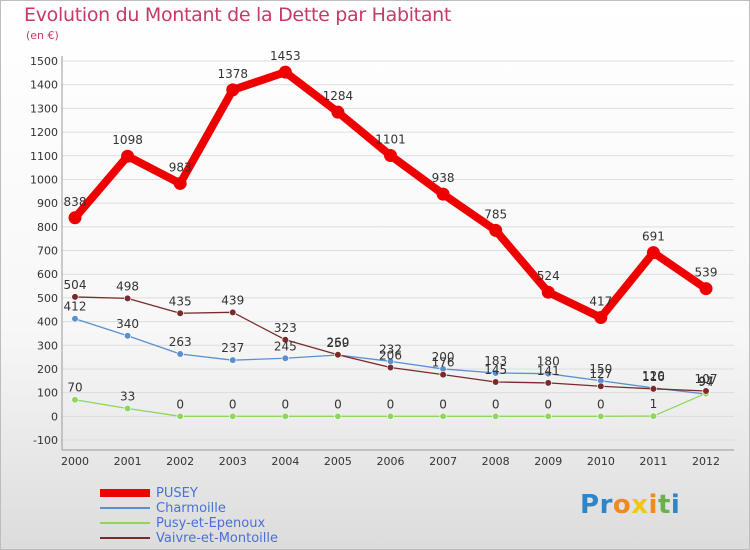  Describe the element at coordinates (127, 396) in the screenshot. I see `data-label: 33` at that location.